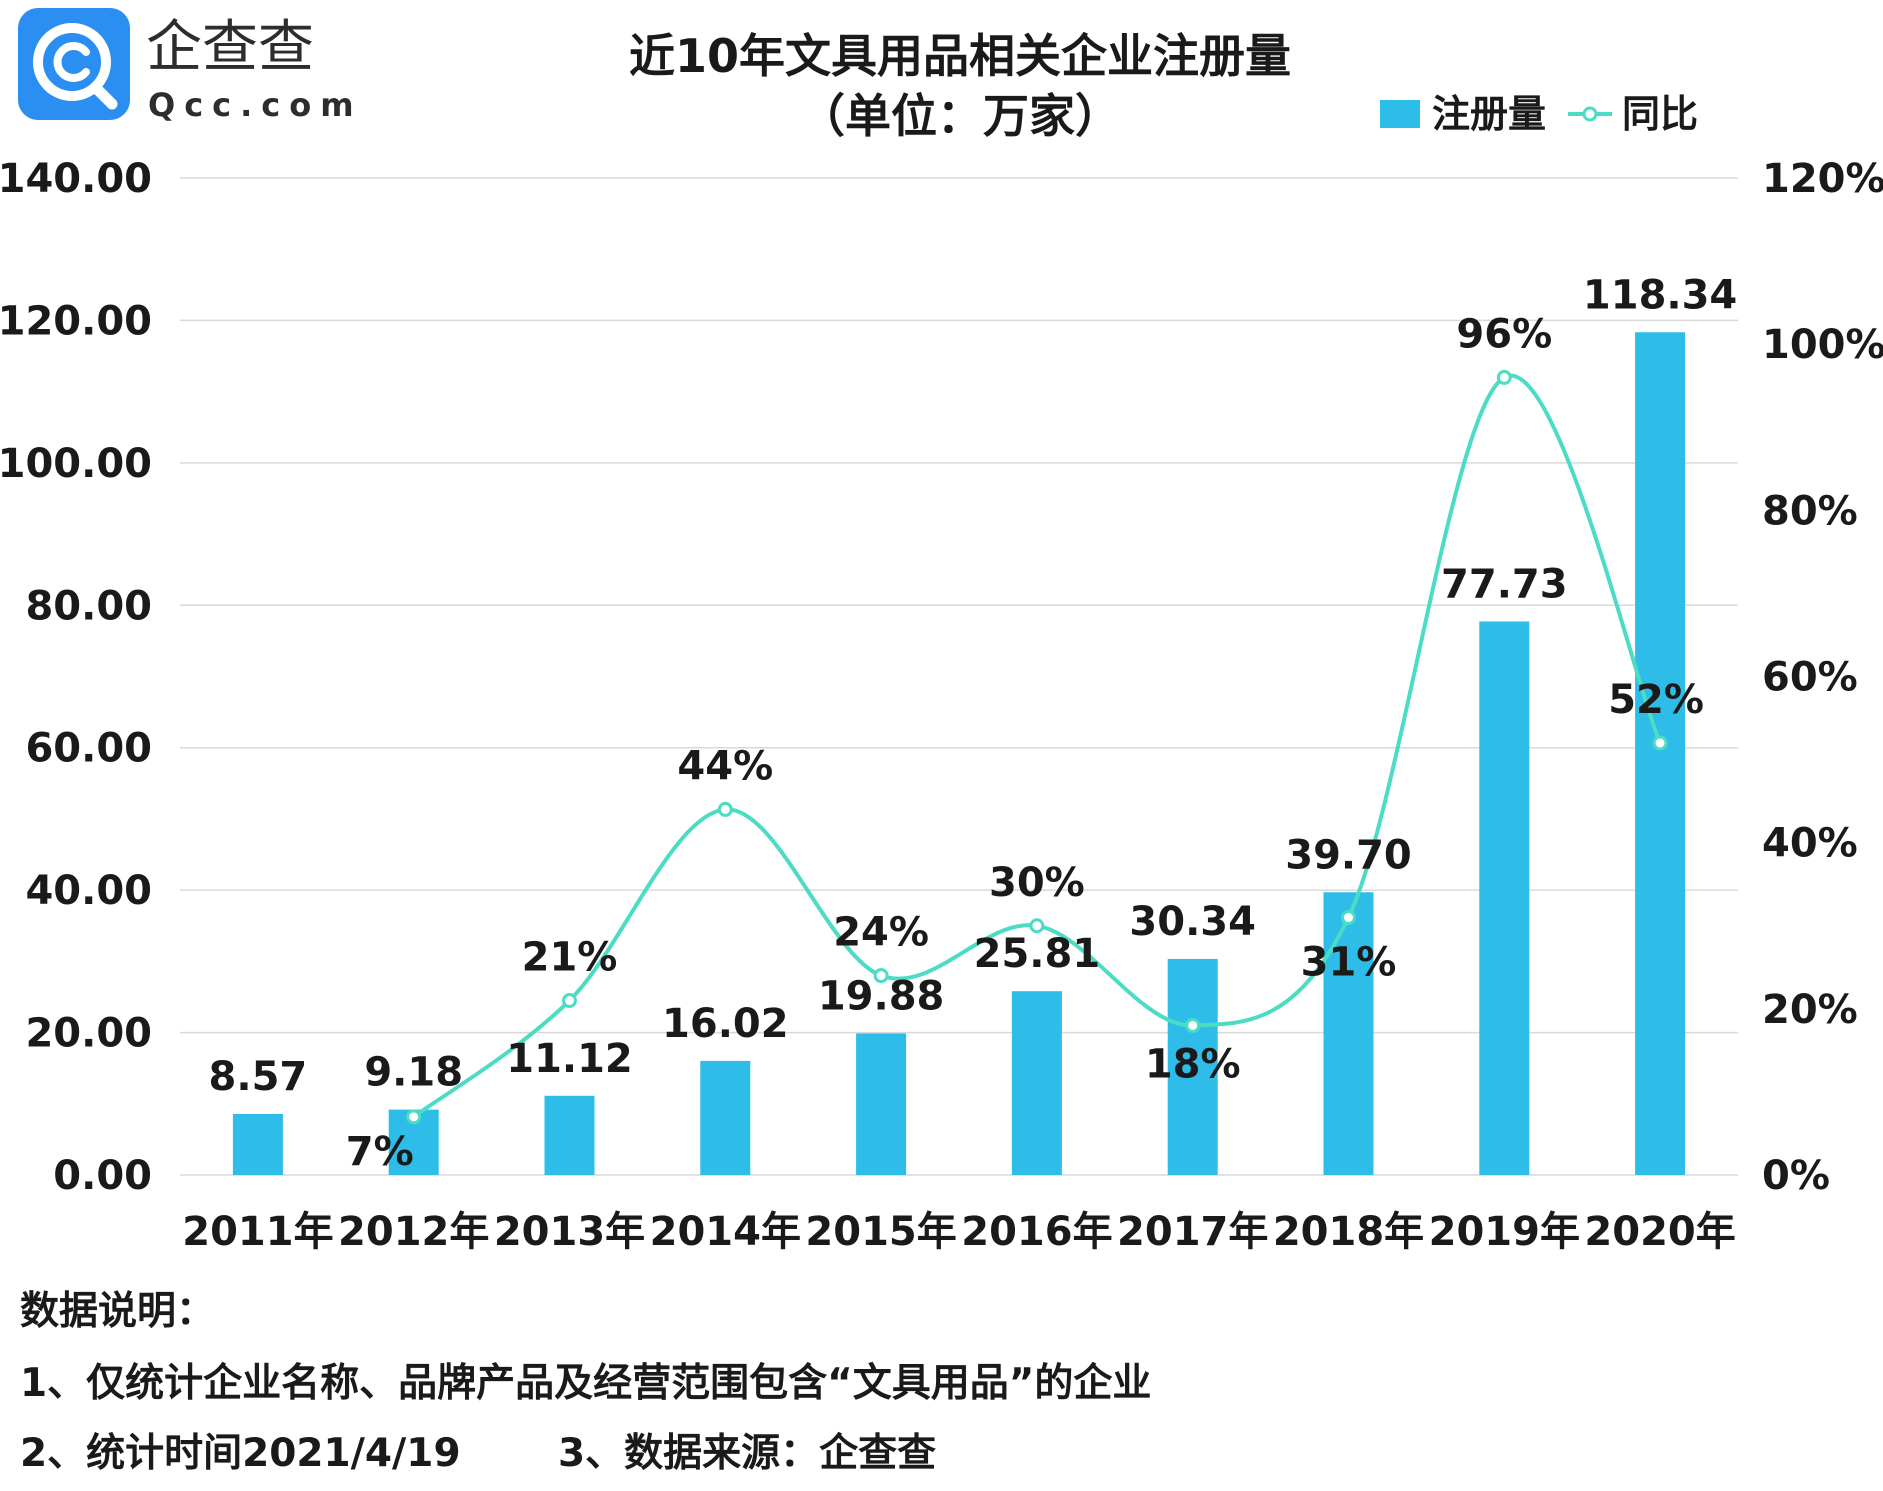 The width and height of the screenshot is (1883, 1491). Describe the element at coordinates (1192, 922) in the screenshot. I see `bar-value-label: 30.34` at that location.